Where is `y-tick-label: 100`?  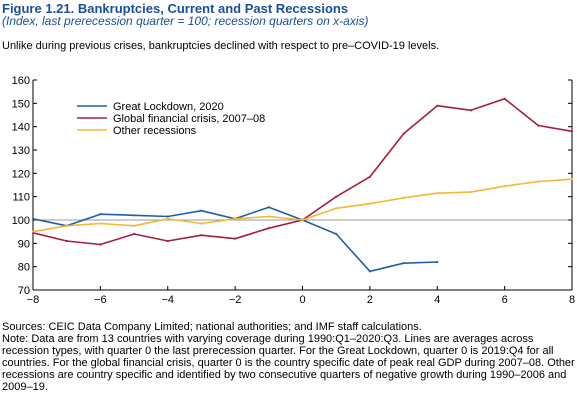
y-tick-label: 100 is located at coordinates (21, 221).